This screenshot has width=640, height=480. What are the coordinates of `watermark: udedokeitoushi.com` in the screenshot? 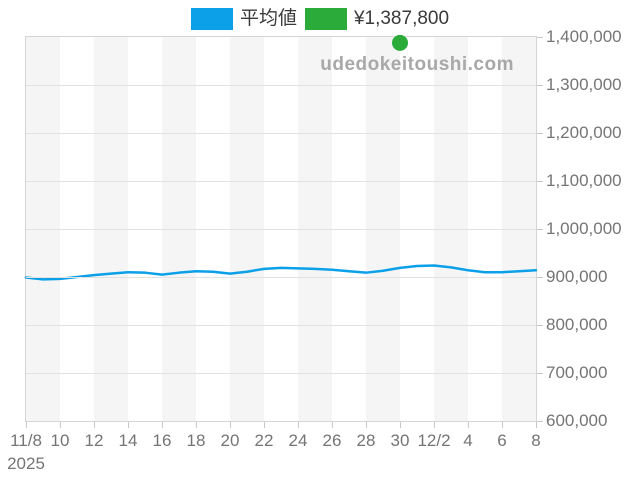 It's located at (417, 64).